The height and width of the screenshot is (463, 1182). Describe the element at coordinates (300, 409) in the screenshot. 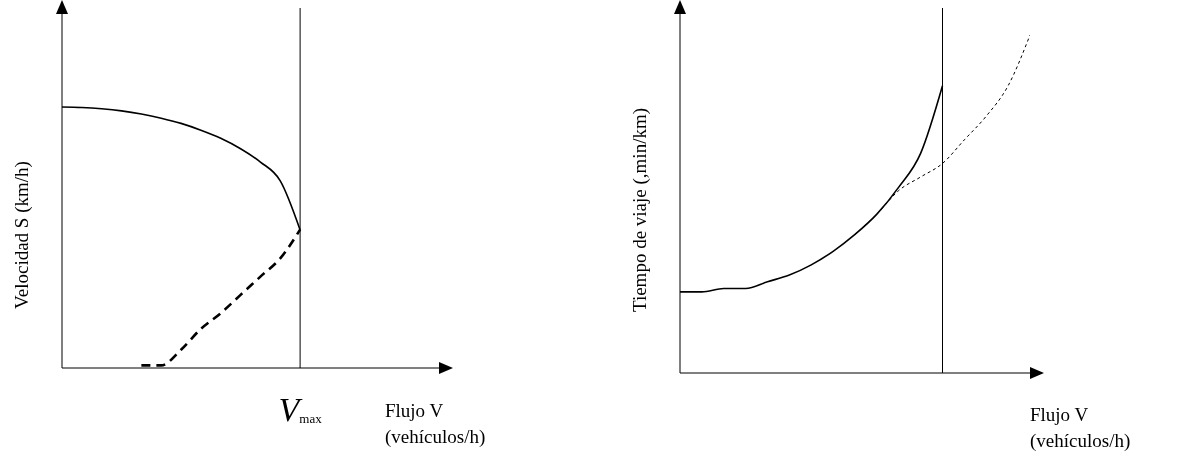

I see `text: V$_{max}$` at that location.